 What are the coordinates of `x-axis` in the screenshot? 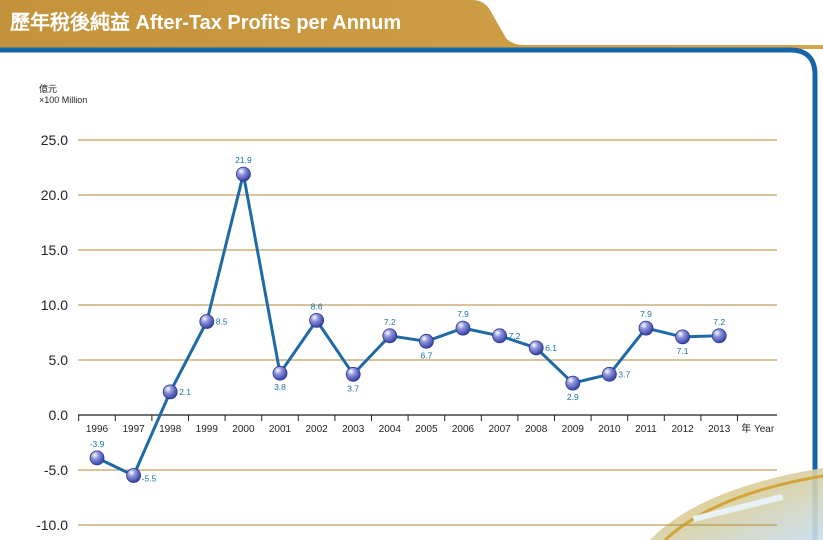 It's located at (427, 417).